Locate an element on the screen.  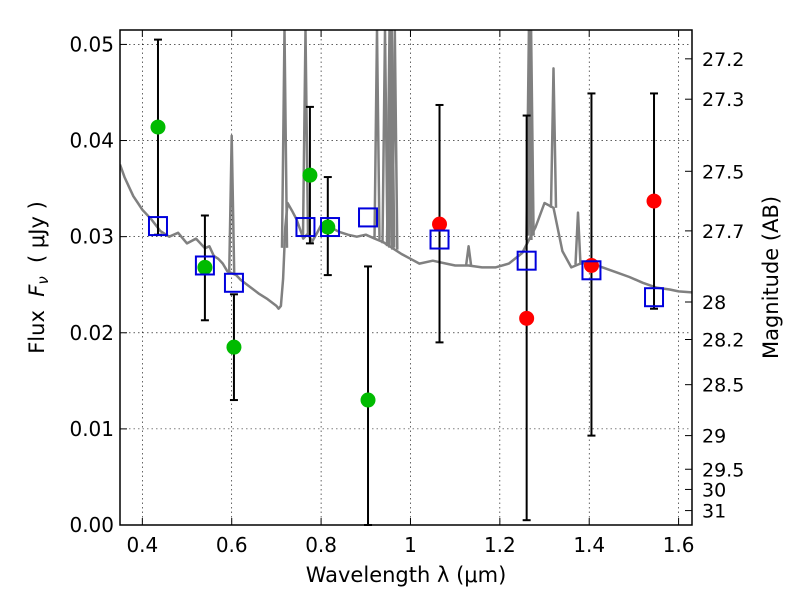
x-tick-label: 1.2 is located at coordinates (500, 545).